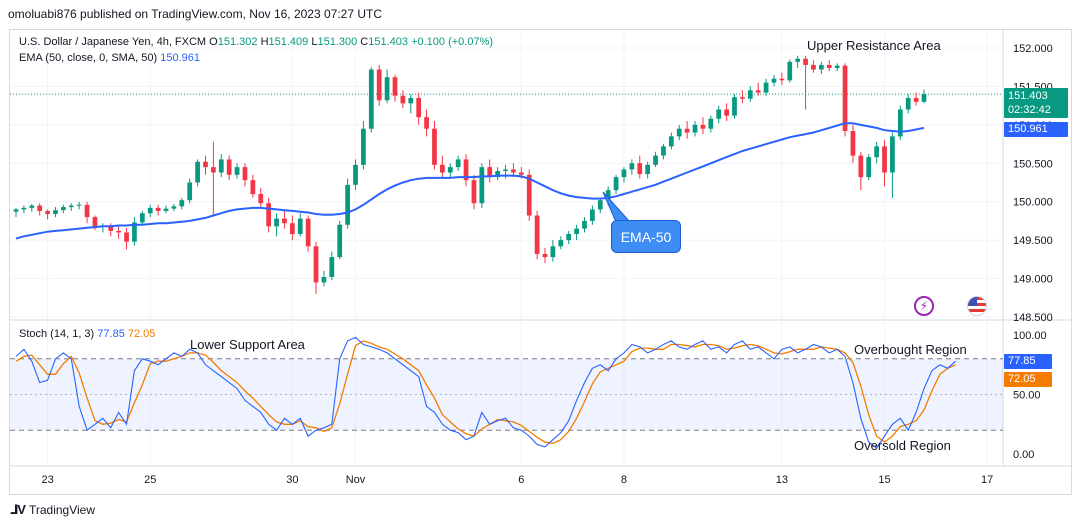 This screenshot has height=528, width=1080. I want to click on time-axis-label: 25, so click(150, 480).